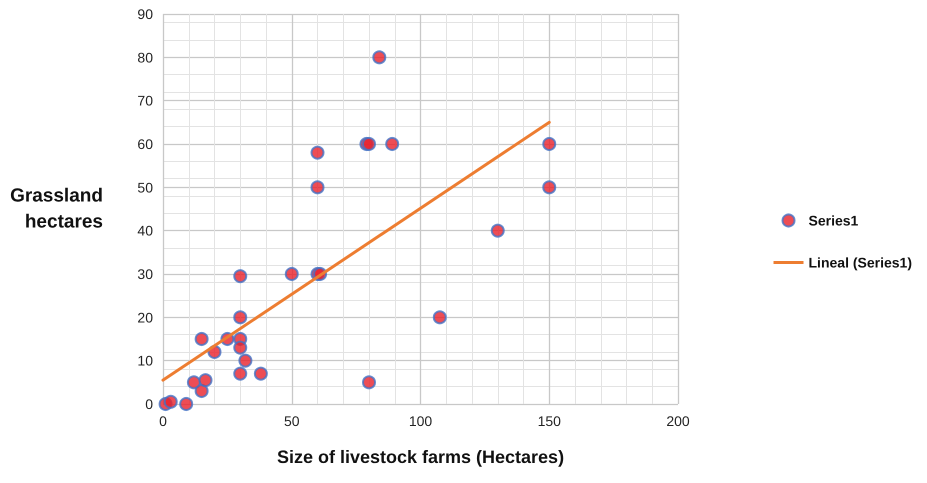  Describe the element at coordinates (145, 187) in the screenshot. I see `y-tick-label: 50` at that location.